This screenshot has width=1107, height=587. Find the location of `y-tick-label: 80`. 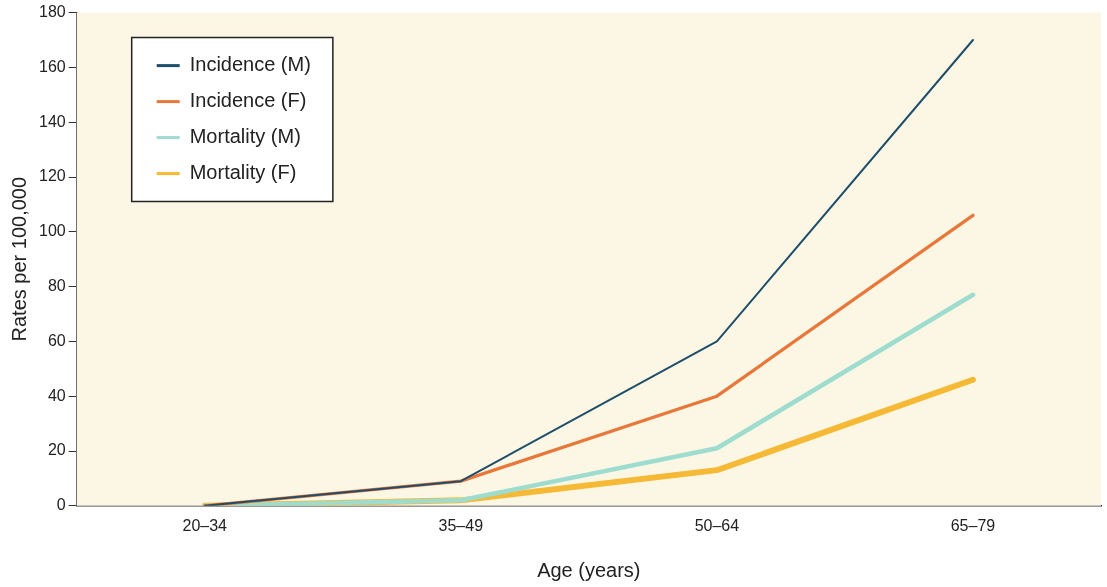

y-tick-label: 80 is located at coordinates (56, 286).